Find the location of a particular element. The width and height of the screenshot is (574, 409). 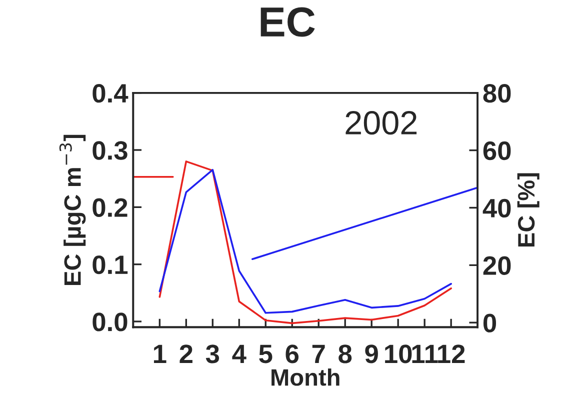

y2-tick-label: 80 is located at coordinates (497, 93).